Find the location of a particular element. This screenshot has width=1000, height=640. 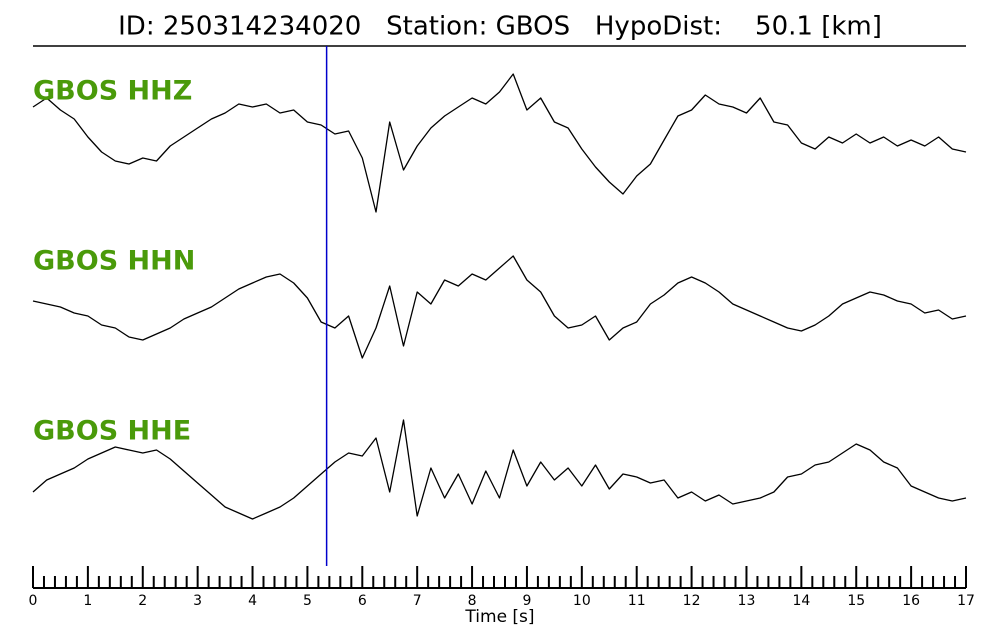

x-tick-label: 6 is located at coordinates (362, 601).